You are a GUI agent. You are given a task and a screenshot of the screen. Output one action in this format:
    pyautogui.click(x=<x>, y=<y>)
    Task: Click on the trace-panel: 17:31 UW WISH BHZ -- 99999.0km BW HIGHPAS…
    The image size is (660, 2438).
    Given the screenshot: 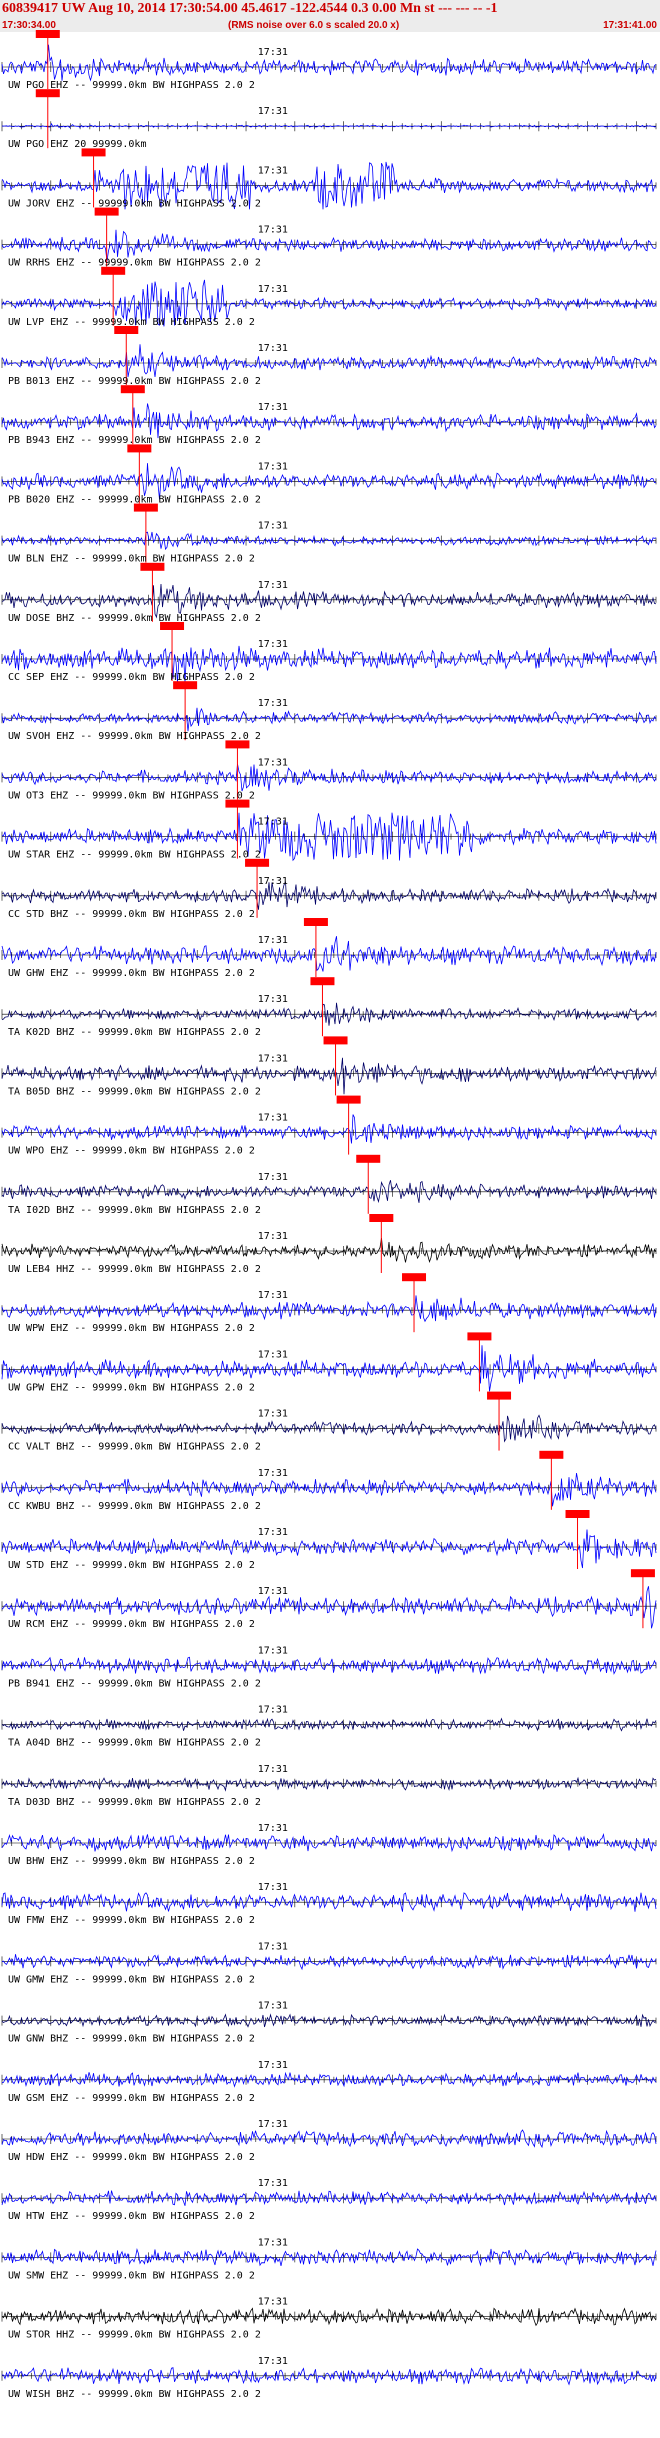 What is the action you would take?
    pyautogui.click(x=329, y=2378)
    